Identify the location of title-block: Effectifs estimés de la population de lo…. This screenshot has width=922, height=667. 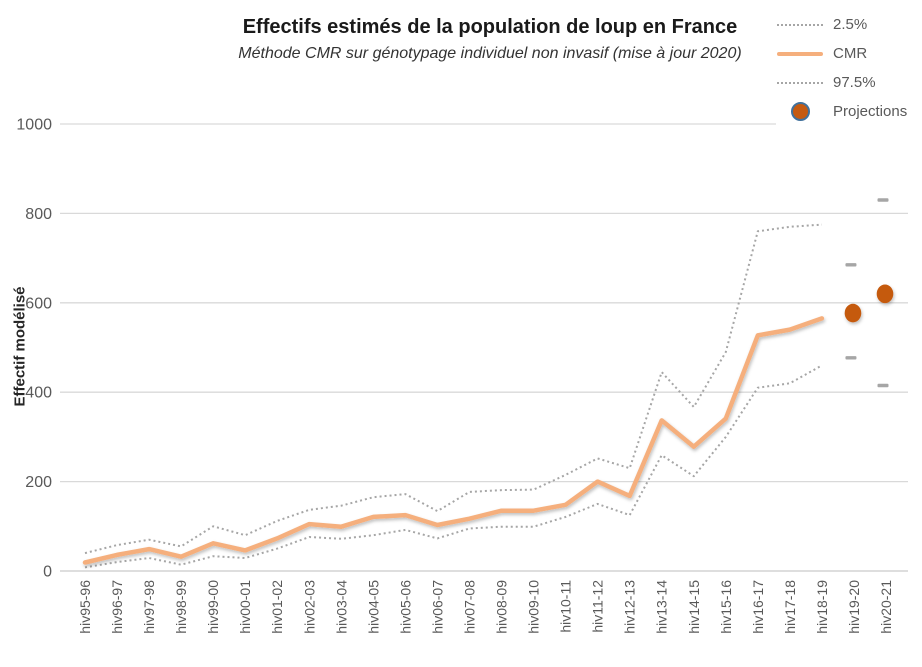
(490, 39).